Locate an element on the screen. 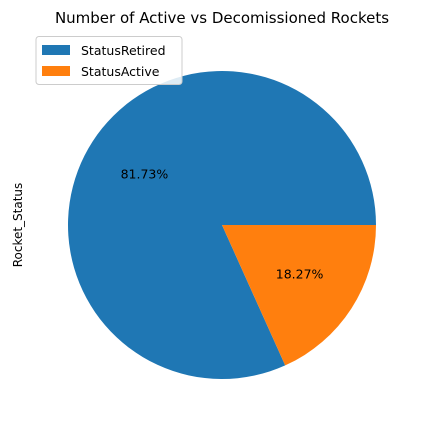 Image resolution: width=424 pixels, height=427 pixels. legend: StatusRetired StatusActive is located at coordinates (109, 60).